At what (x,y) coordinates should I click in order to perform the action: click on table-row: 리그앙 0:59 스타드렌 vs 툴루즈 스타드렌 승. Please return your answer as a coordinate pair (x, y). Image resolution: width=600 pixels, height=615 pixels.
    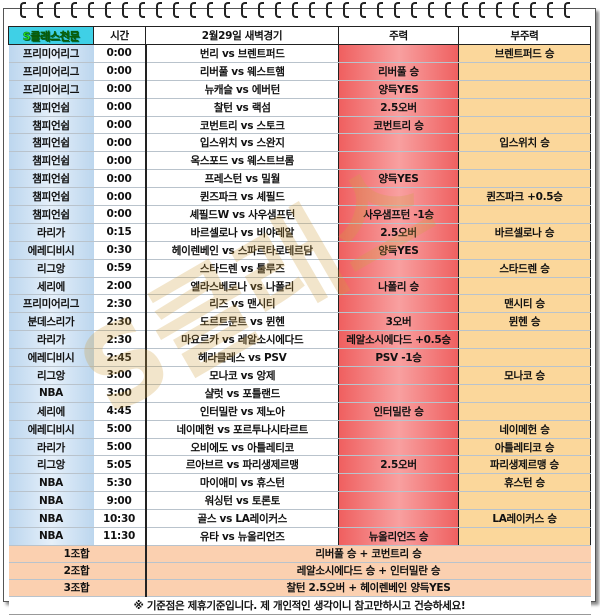
    Looking at the image, I should click on (299, 268).